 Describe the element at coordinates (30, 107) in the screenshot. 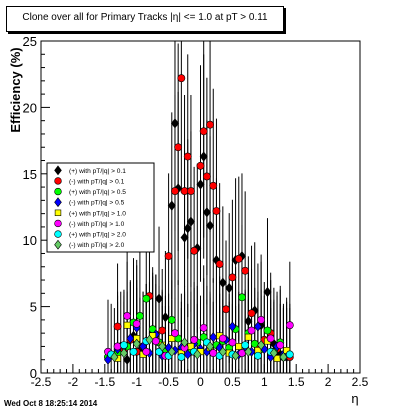

I see `y-tick-label: 20` at that location.